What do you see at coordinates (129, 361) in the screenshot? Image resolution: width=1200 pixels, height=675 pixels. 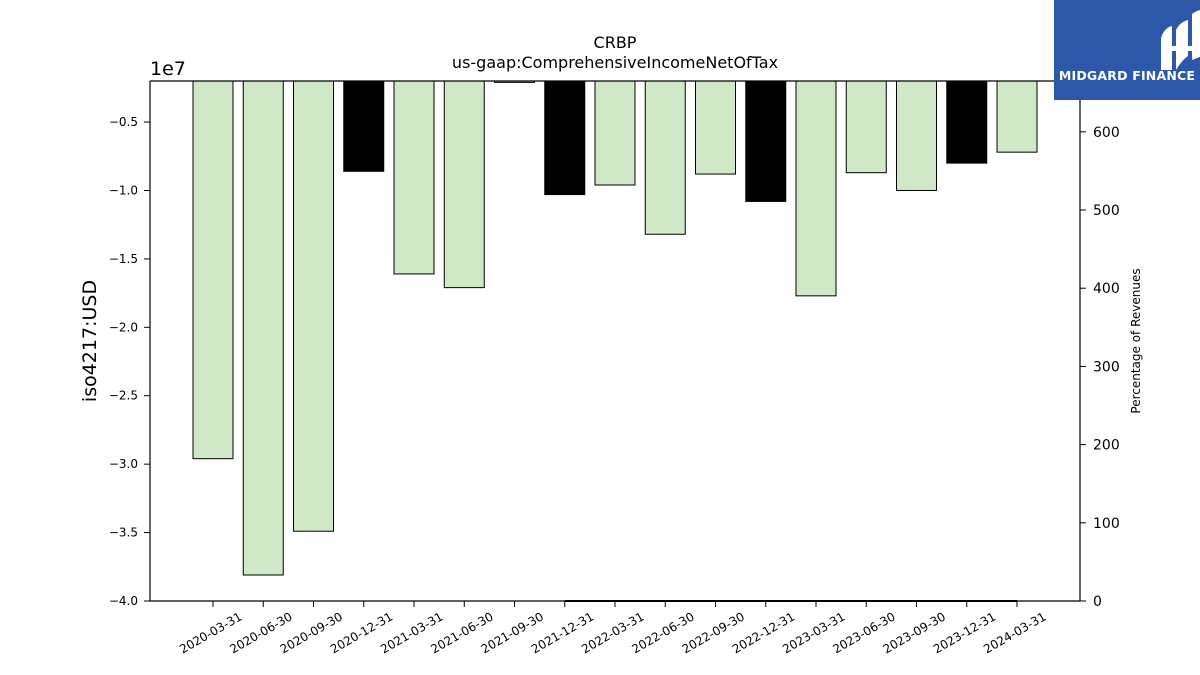 I see `y-axis-ticks: −0.5 −1.0 −1.5 −2.0 −2.5 −3.0 −3.5 −4.0` at bounding box center [129, 361].